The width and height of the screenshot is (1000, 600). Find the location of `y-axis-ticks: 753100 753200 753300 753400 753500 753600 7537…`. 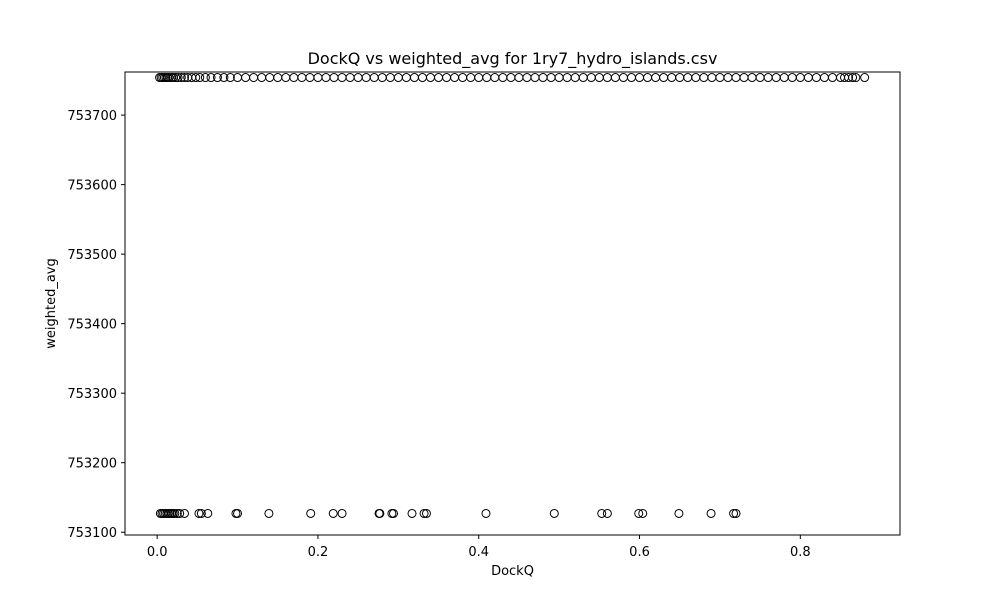

y-axis-ticks: 753100 753200 753300 753400 753500 753600 7537… is located at coordinates (96, 325).